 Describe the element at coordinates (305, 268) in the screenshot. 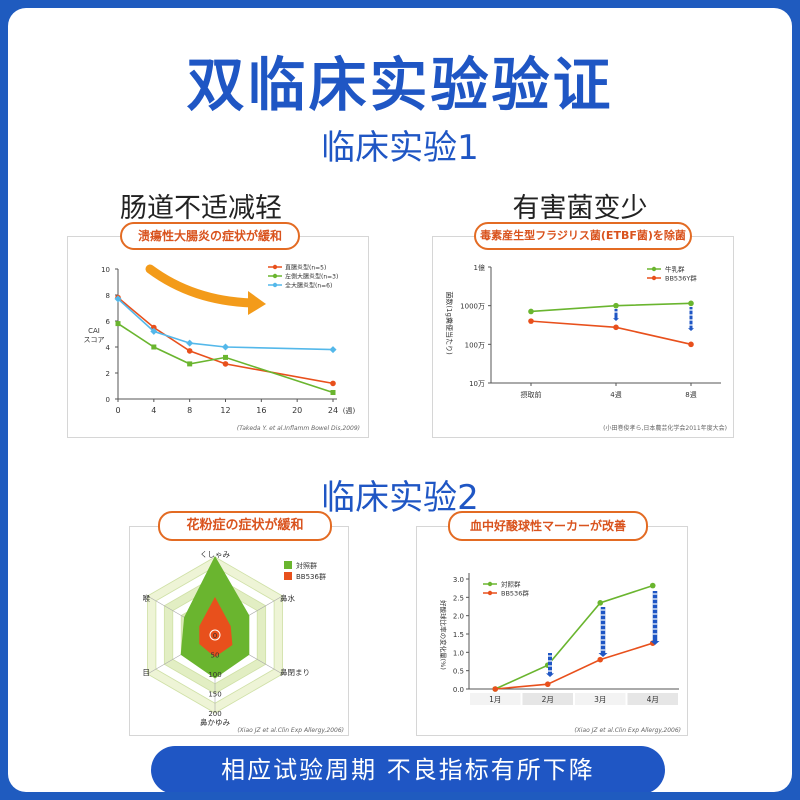

I see `chart1-legend-label: 直腸炎型(n=5)` at that location.